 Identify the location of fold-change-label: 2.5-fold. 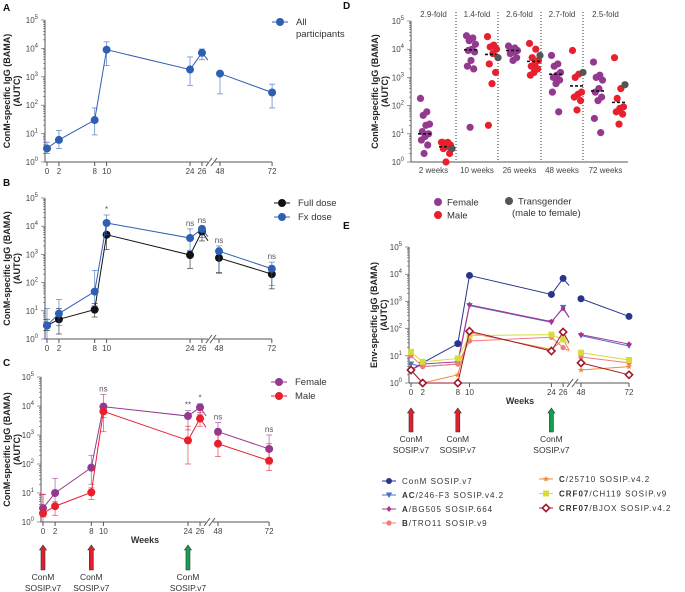
(605, 14).